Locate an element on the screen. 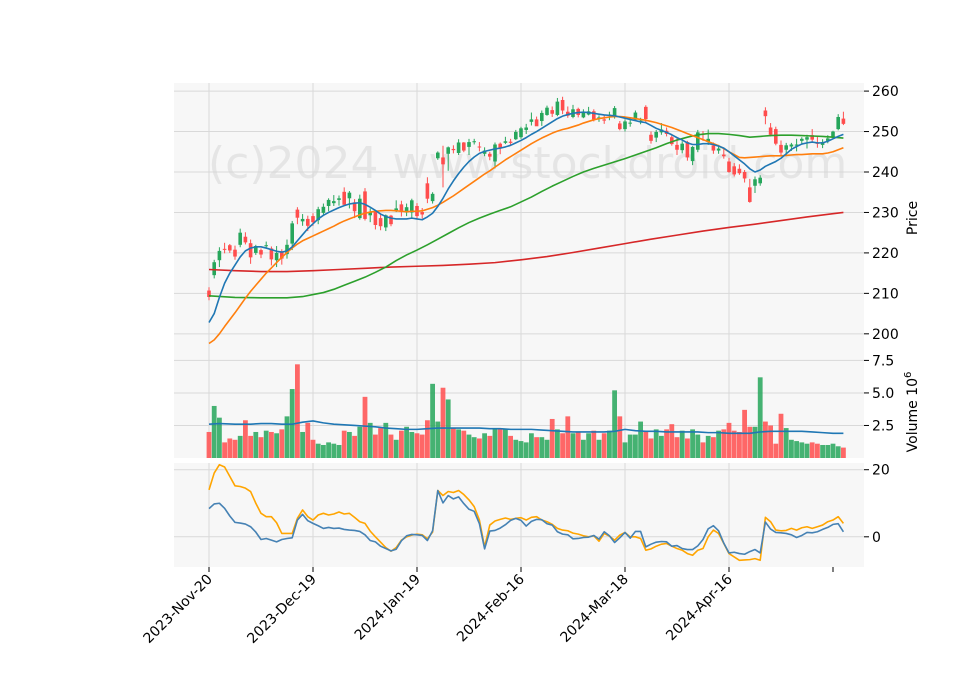 The width and height of the screenshot is (960, 690). oscillator-y-axis: 0 20 is located at coordinates (877, 504).